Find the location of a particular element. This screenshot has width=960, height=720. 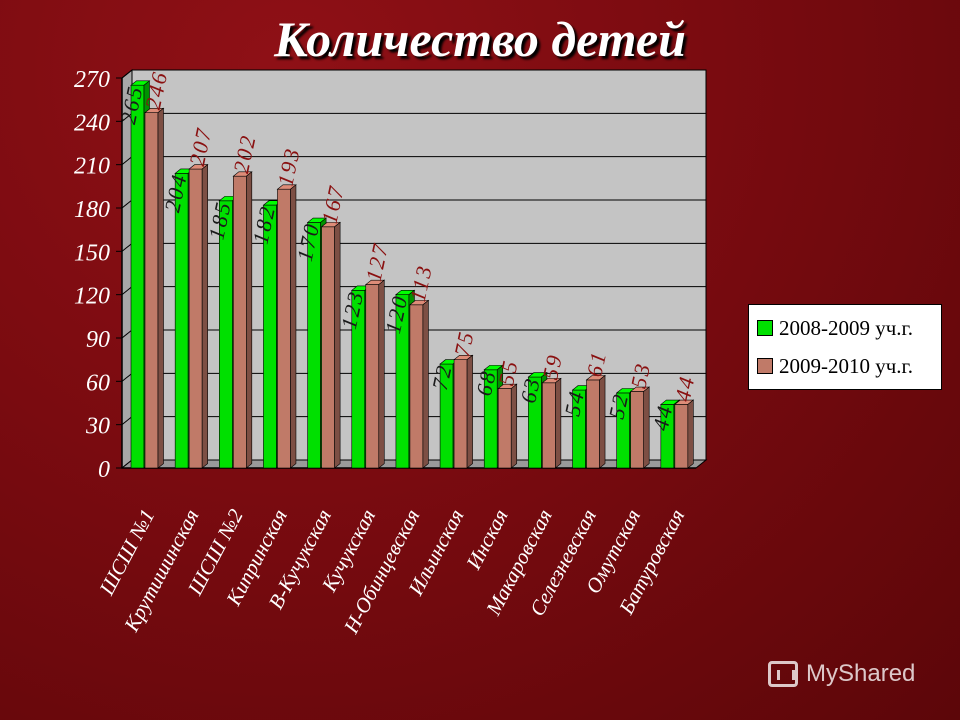

y-tick-label: 30 is located at coordinates (97, 427).